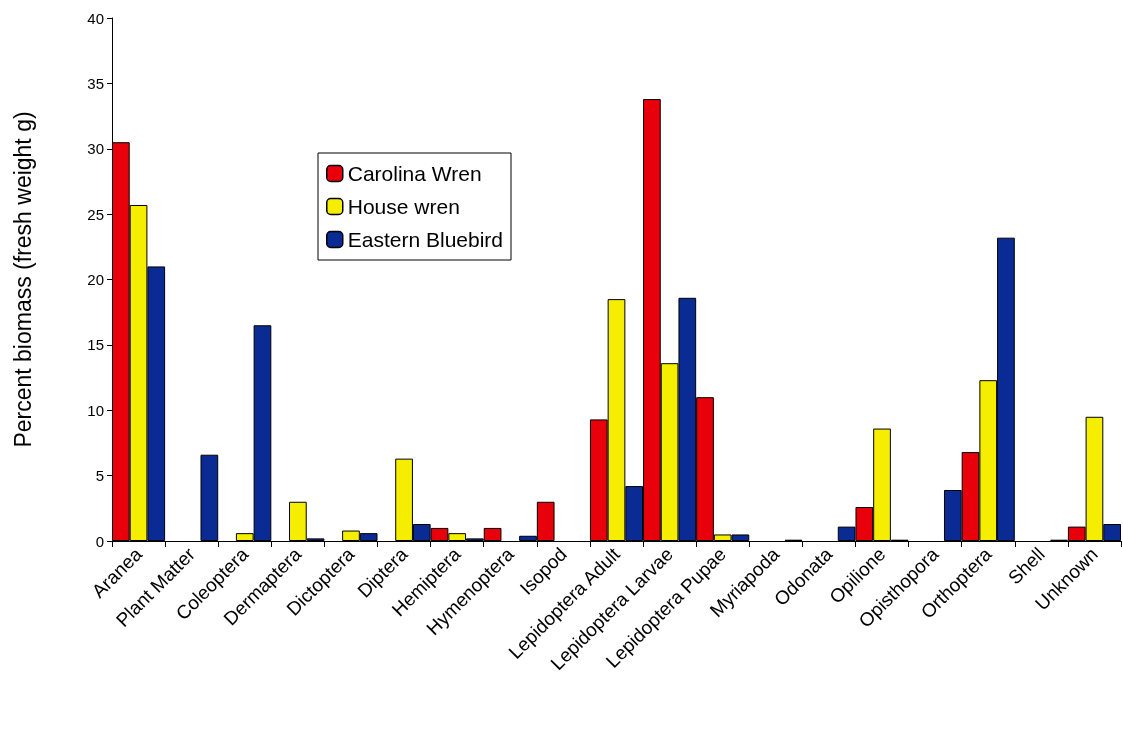  Describe the element at coordinates (95, 149) in the screenshot. I see `y-tick-label: 30` at that location.